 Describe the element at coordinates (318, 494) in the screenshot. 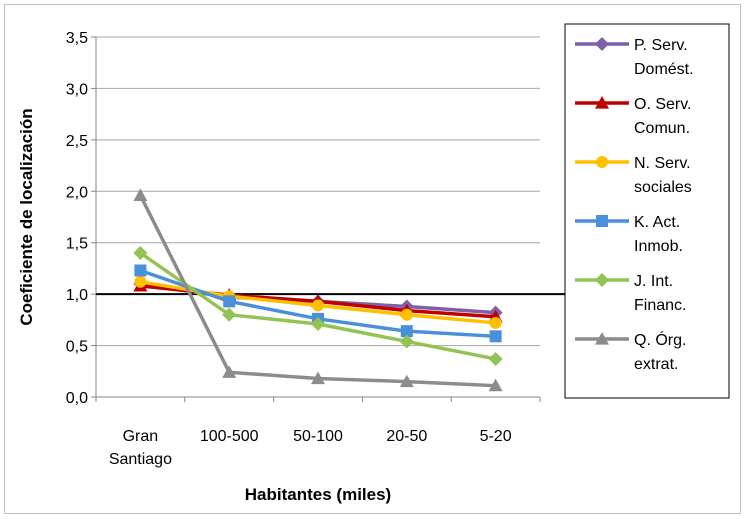

I see `x-axis-title: Habitantes (miles)` at that location.